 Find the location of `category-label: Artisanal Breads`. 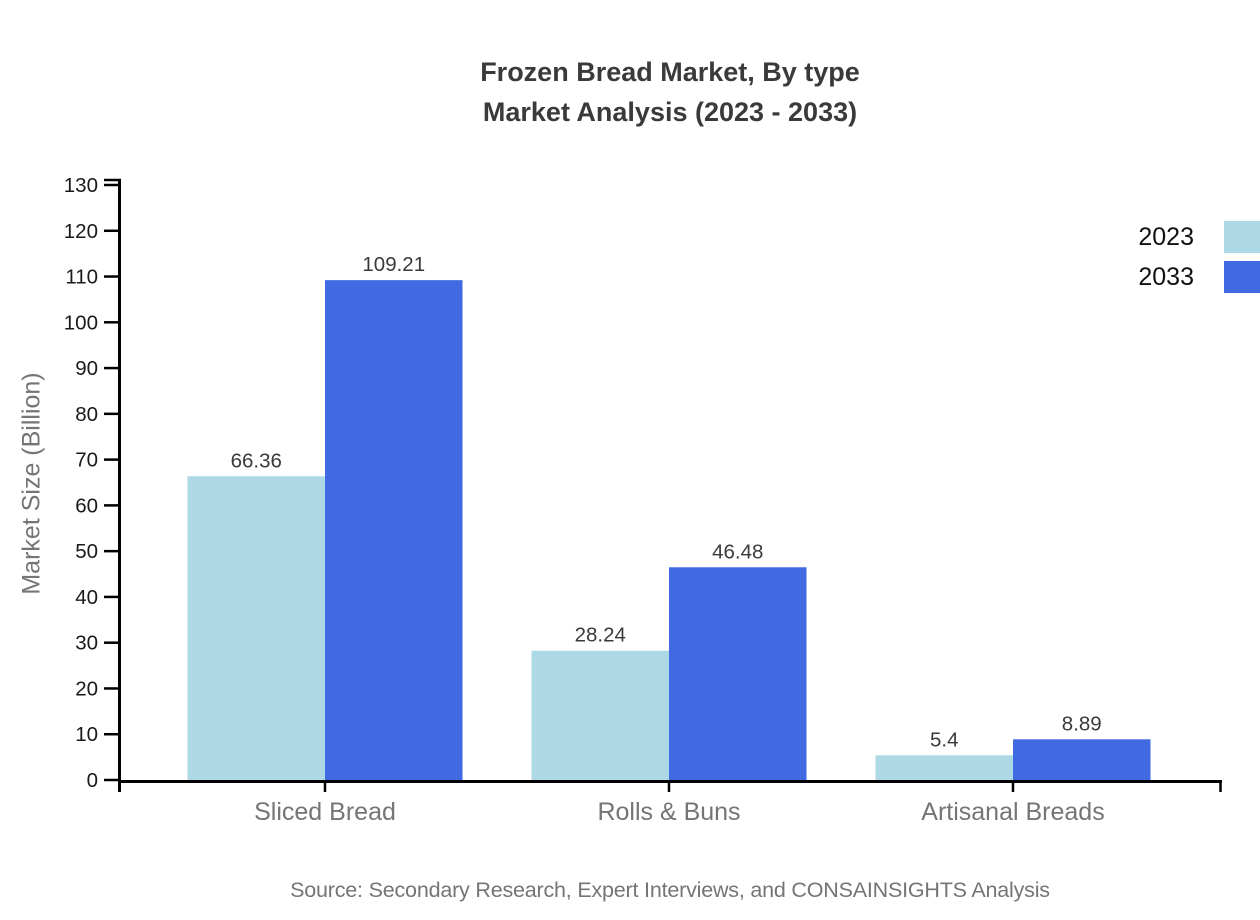

category-label: Artisanal Breads is located at coordinates (1012, 812).